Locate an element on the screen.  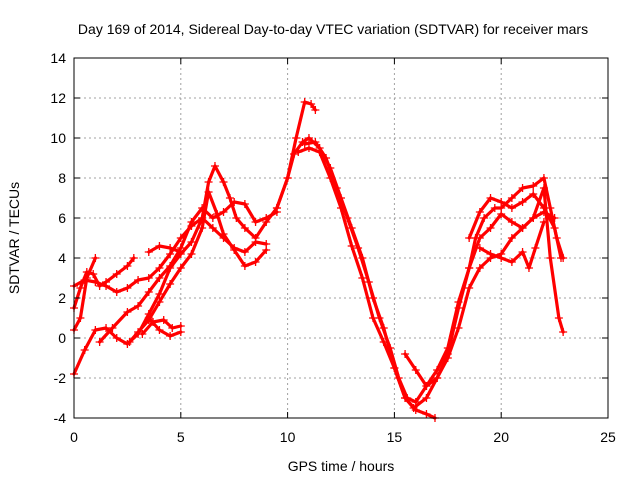
y-tick-label: 10 is located at coordinates (58, 138).